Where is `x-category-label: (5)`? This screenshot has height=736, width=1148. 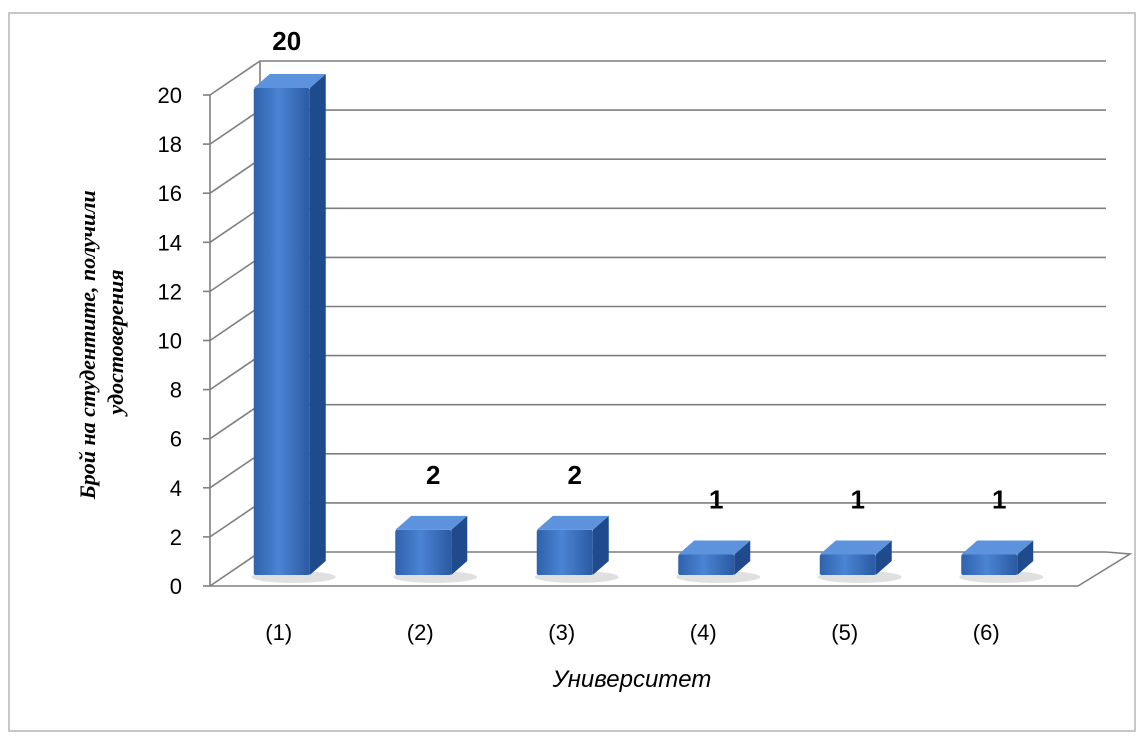 x-category-label: (5) is located at coordinates (844, 632).